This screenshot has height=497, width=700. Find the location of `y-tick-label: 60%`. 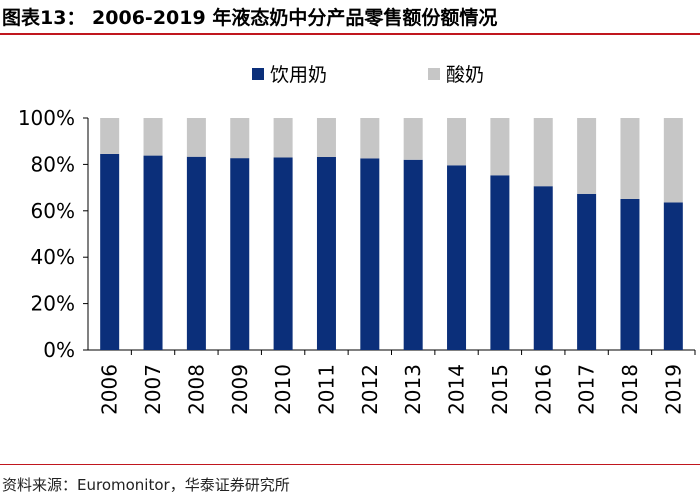

y-tick-label: 60% is located at coordinates (53, 211).